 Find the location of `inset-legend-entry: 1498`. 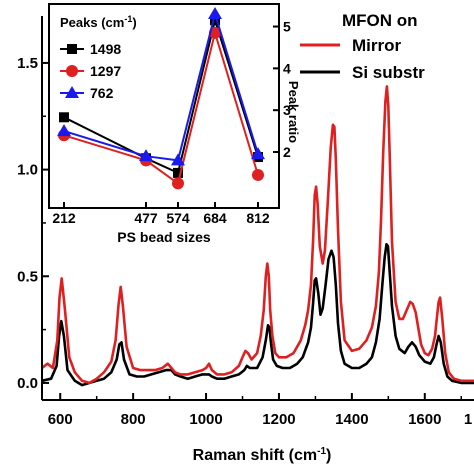

inset-legend-entry: 1498 is located at coordinates (105, 49).